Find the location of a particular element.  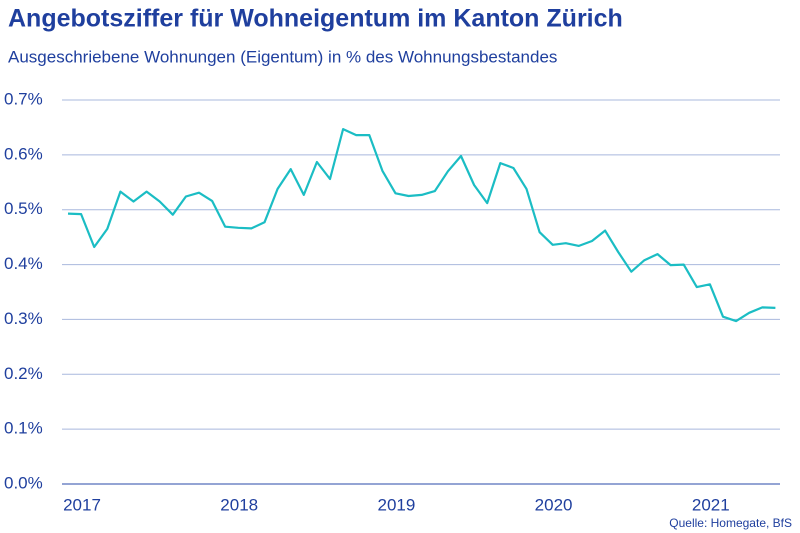

y-tick-label: 0.5% is located at coordinates (23, 208).